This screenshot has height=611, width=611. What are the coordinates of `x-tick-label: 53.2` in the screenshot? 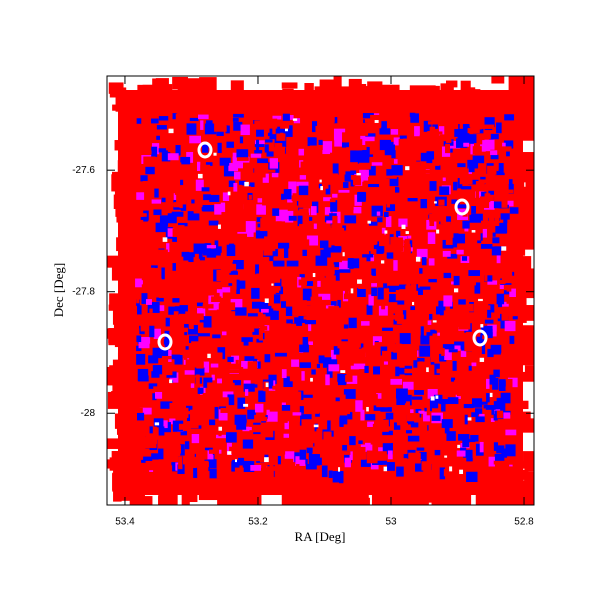 It's located at (258, 522).